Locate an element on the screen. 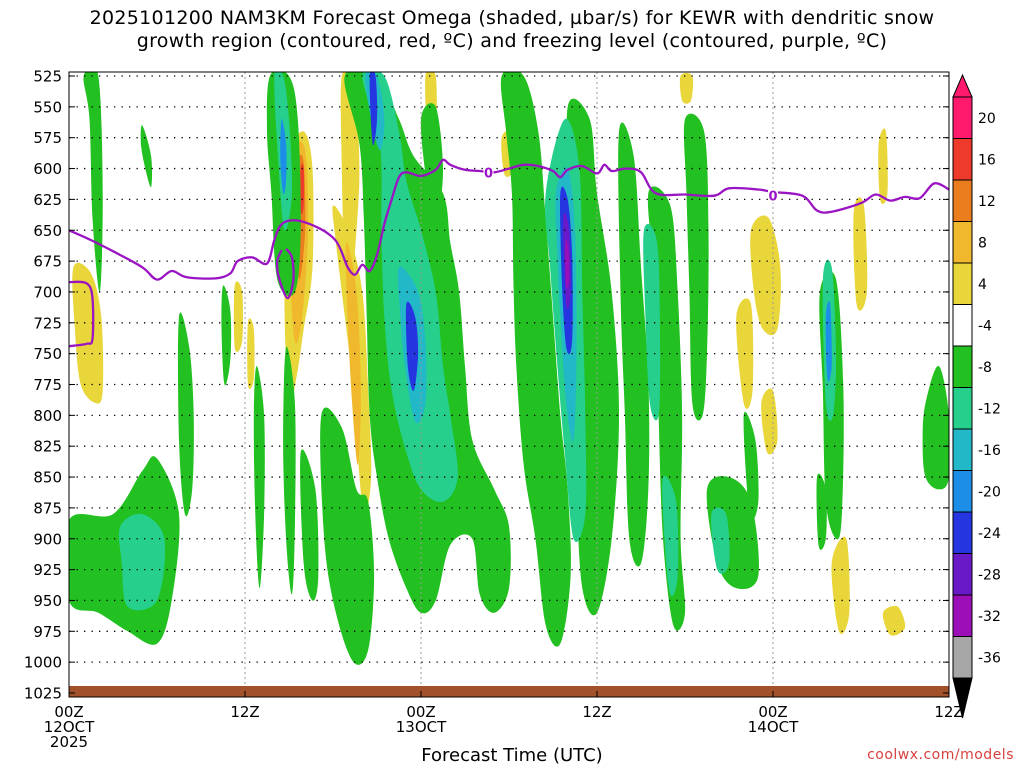  y-tick-label: 825 is located at coordinates (47, 447).